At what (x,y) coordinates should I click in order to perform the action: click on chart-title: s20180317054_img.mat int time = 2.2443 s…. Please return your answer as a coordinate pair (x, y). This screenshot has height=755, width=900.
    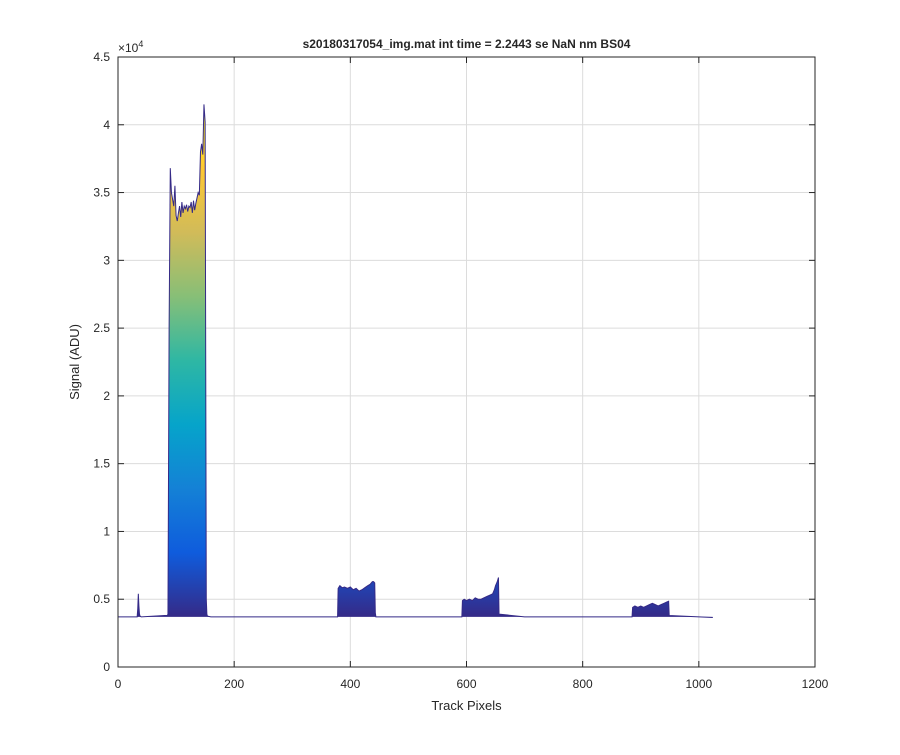
    Looking at the image, I should click on (467, 44).